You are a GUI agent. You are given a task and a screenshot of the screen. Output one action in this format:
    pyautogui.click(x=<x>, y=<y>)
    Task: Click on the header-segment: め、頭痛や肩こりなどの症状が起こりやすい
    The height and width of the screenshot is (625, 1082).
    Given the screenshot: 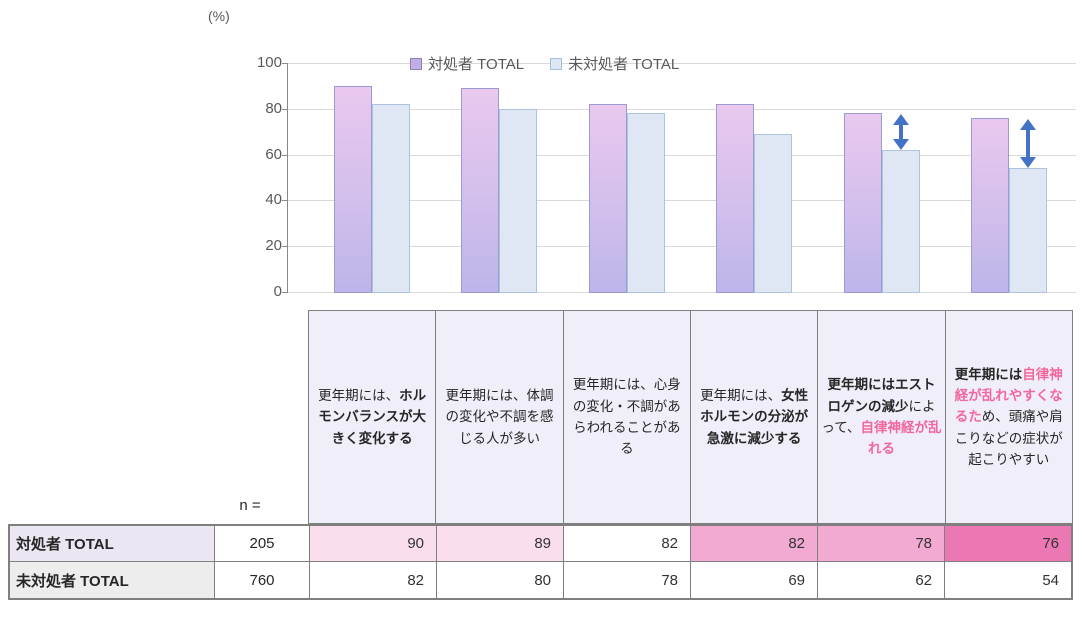 What is the action you would take?
    pyautogui.click(x=1008, y=438)
    